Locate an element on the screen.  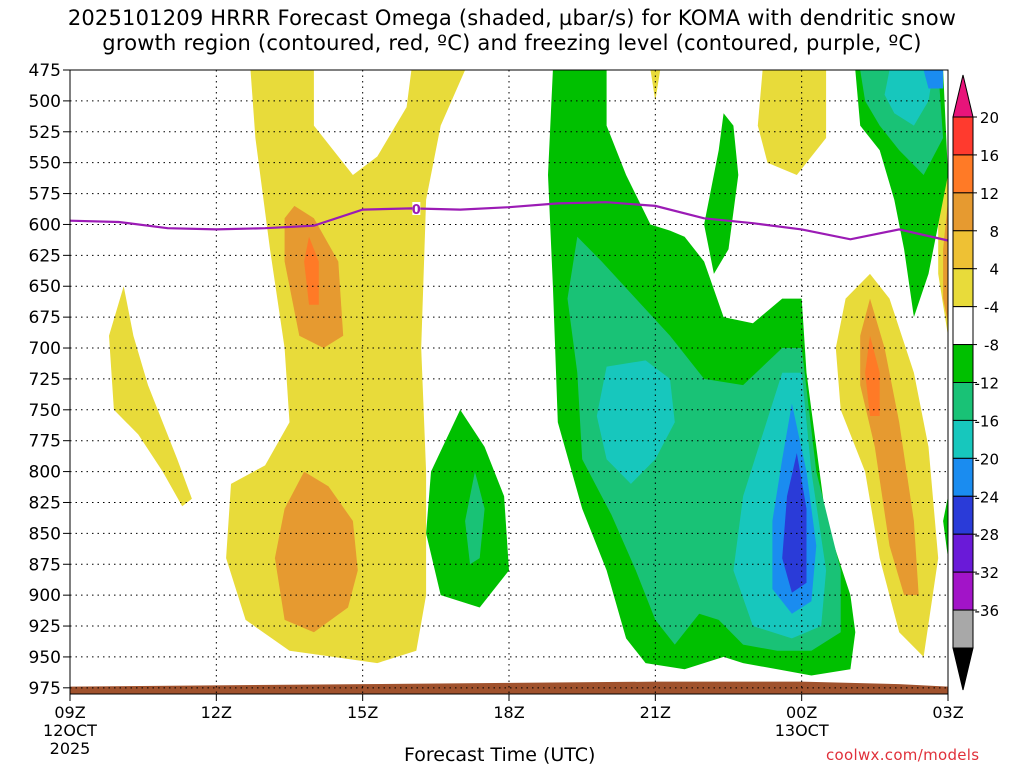
y-tick-label-550: 550 is located at coordinates (45, 164).